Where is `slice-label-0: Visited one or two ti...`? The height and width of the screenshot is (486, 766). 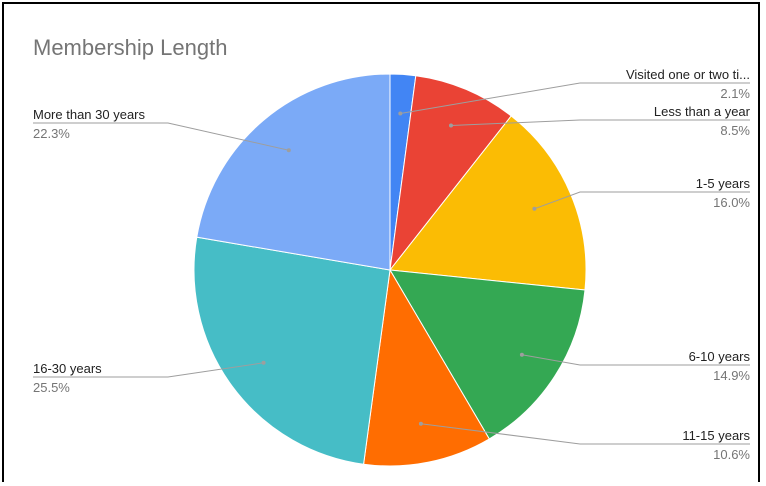
slice-label-0: Visited one or two ti... is located at coordinates (688, 74).